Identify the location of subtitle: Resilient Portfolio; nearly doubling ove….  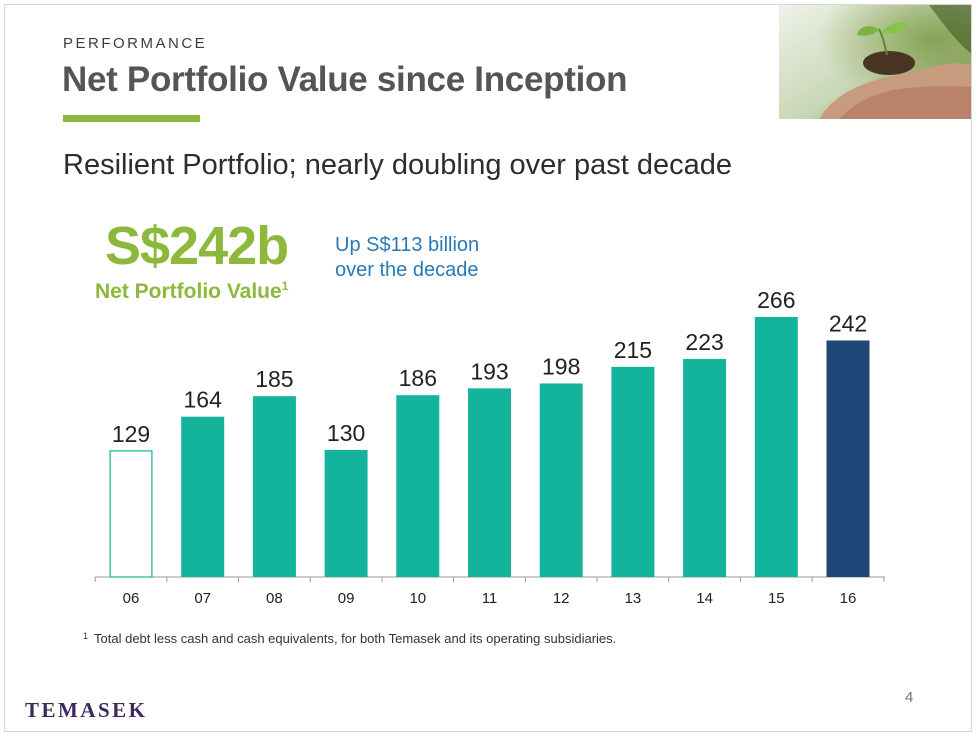
(398, 165).